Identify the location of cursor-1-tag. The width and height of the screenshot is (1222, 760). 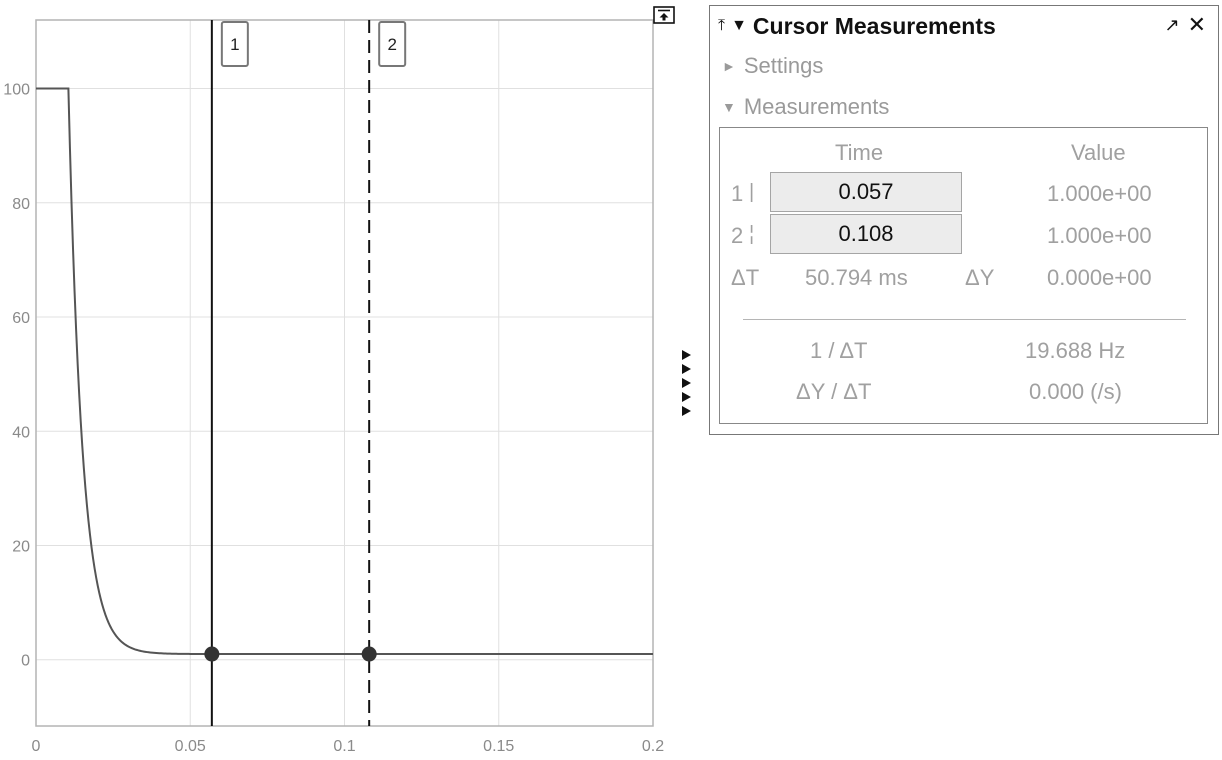
(234, 44).